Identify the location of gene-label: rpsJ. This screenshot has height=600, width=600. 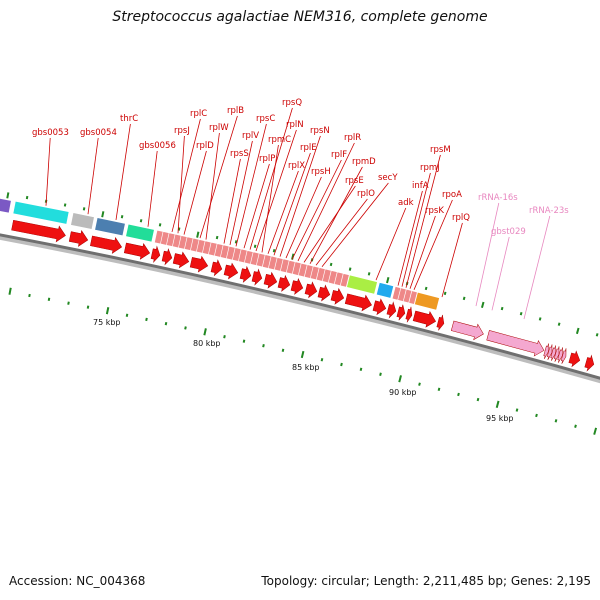
(182, 131).